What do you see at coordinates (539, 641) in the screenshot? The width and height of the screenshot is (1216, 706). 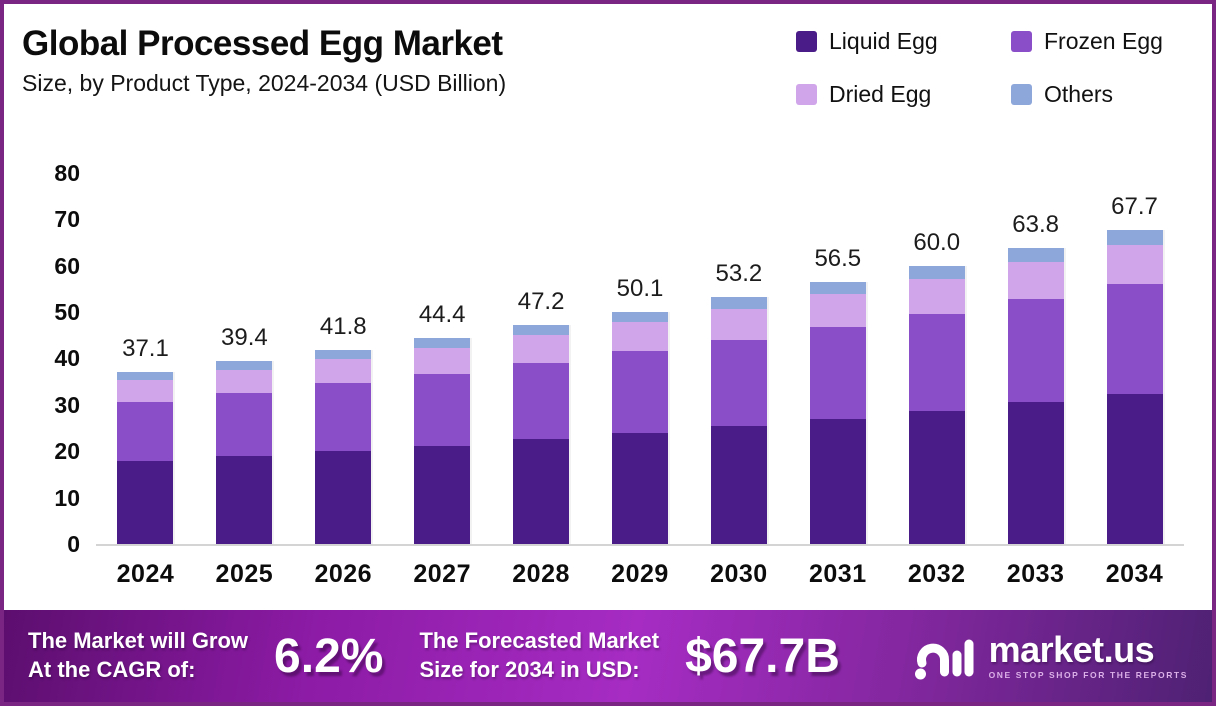 I see `forecast-label-line1: The Forecasted Market` at bounding box center [539, 641].